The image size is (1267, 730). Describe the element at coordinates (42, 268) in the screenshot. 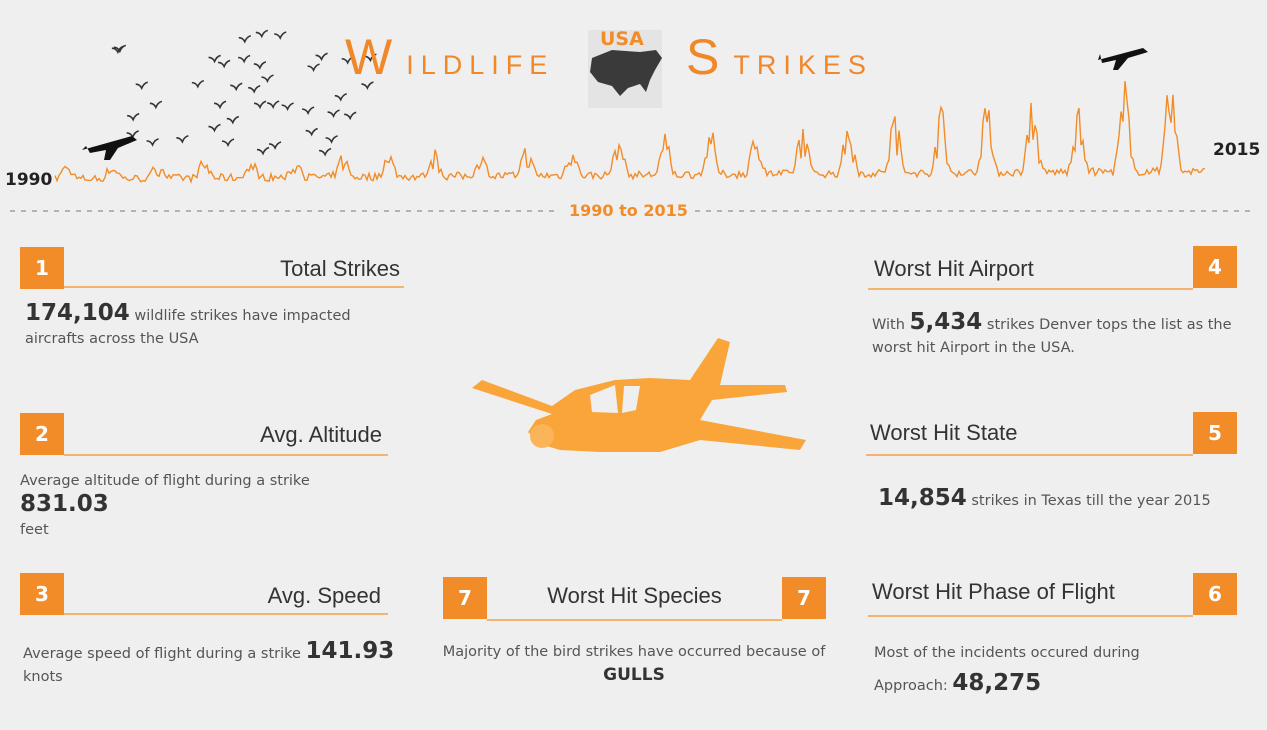

I see `badge: 1` at that location.